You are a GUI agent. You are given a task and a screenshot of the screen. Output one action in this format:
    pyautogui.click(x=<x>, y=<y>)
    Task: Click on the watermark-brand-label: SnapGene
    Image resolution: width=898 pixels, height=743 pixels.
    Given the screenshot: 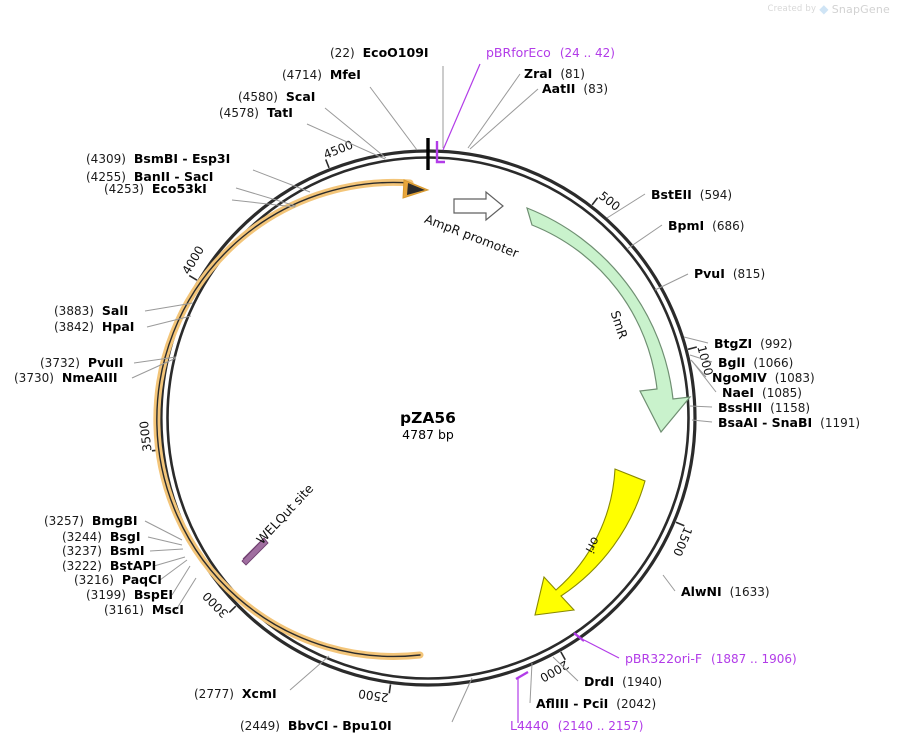 What is the action you would take?
    pyautogui.click(x=860, y=9)
    